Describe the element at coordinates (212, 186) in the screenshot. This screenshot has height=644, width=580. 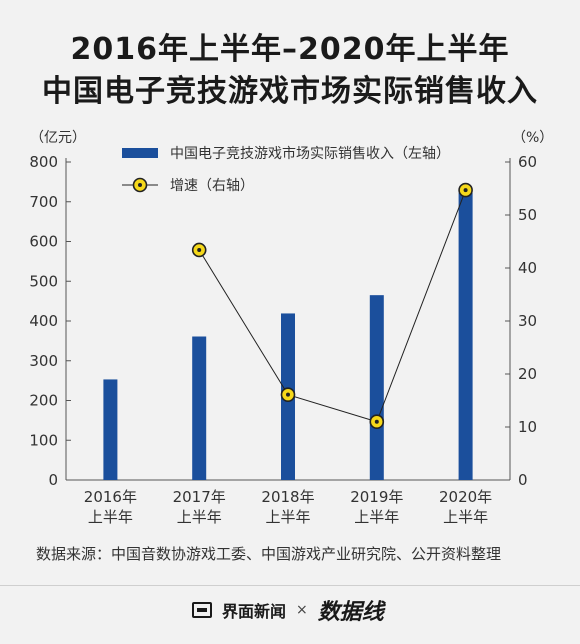
I see `legend-line-label: 增速（右轴）` at that location.